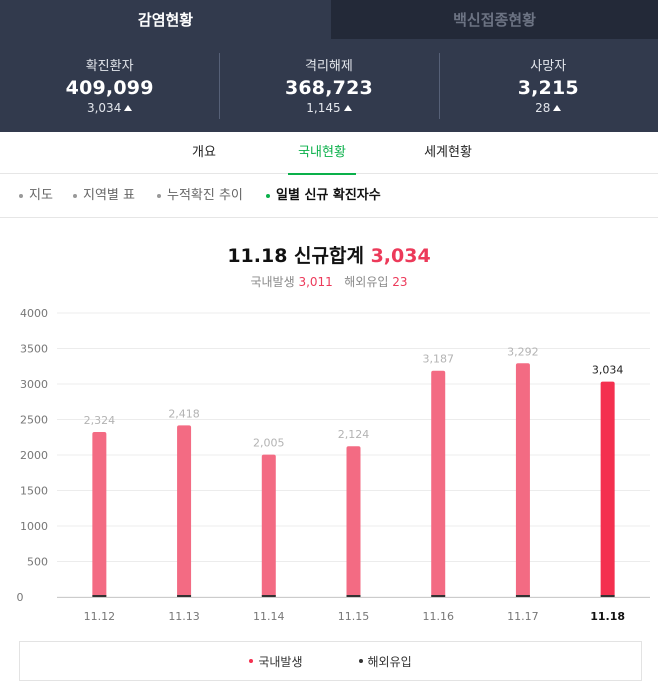 The height and width of the screenshot is (690, 658). I want to click on stat-label: 확진환자, so click(109, 66).